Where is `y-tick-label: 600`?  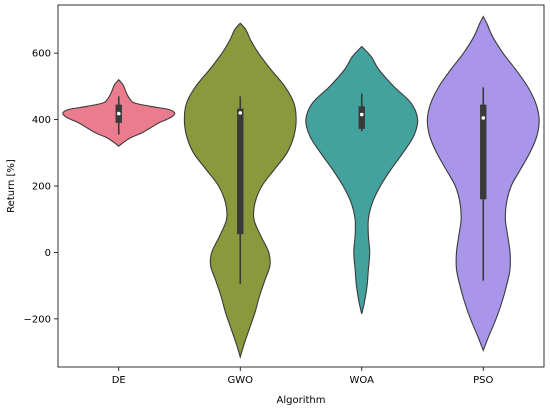
y-tick-label: 600 is located at coordinates (41, 54).